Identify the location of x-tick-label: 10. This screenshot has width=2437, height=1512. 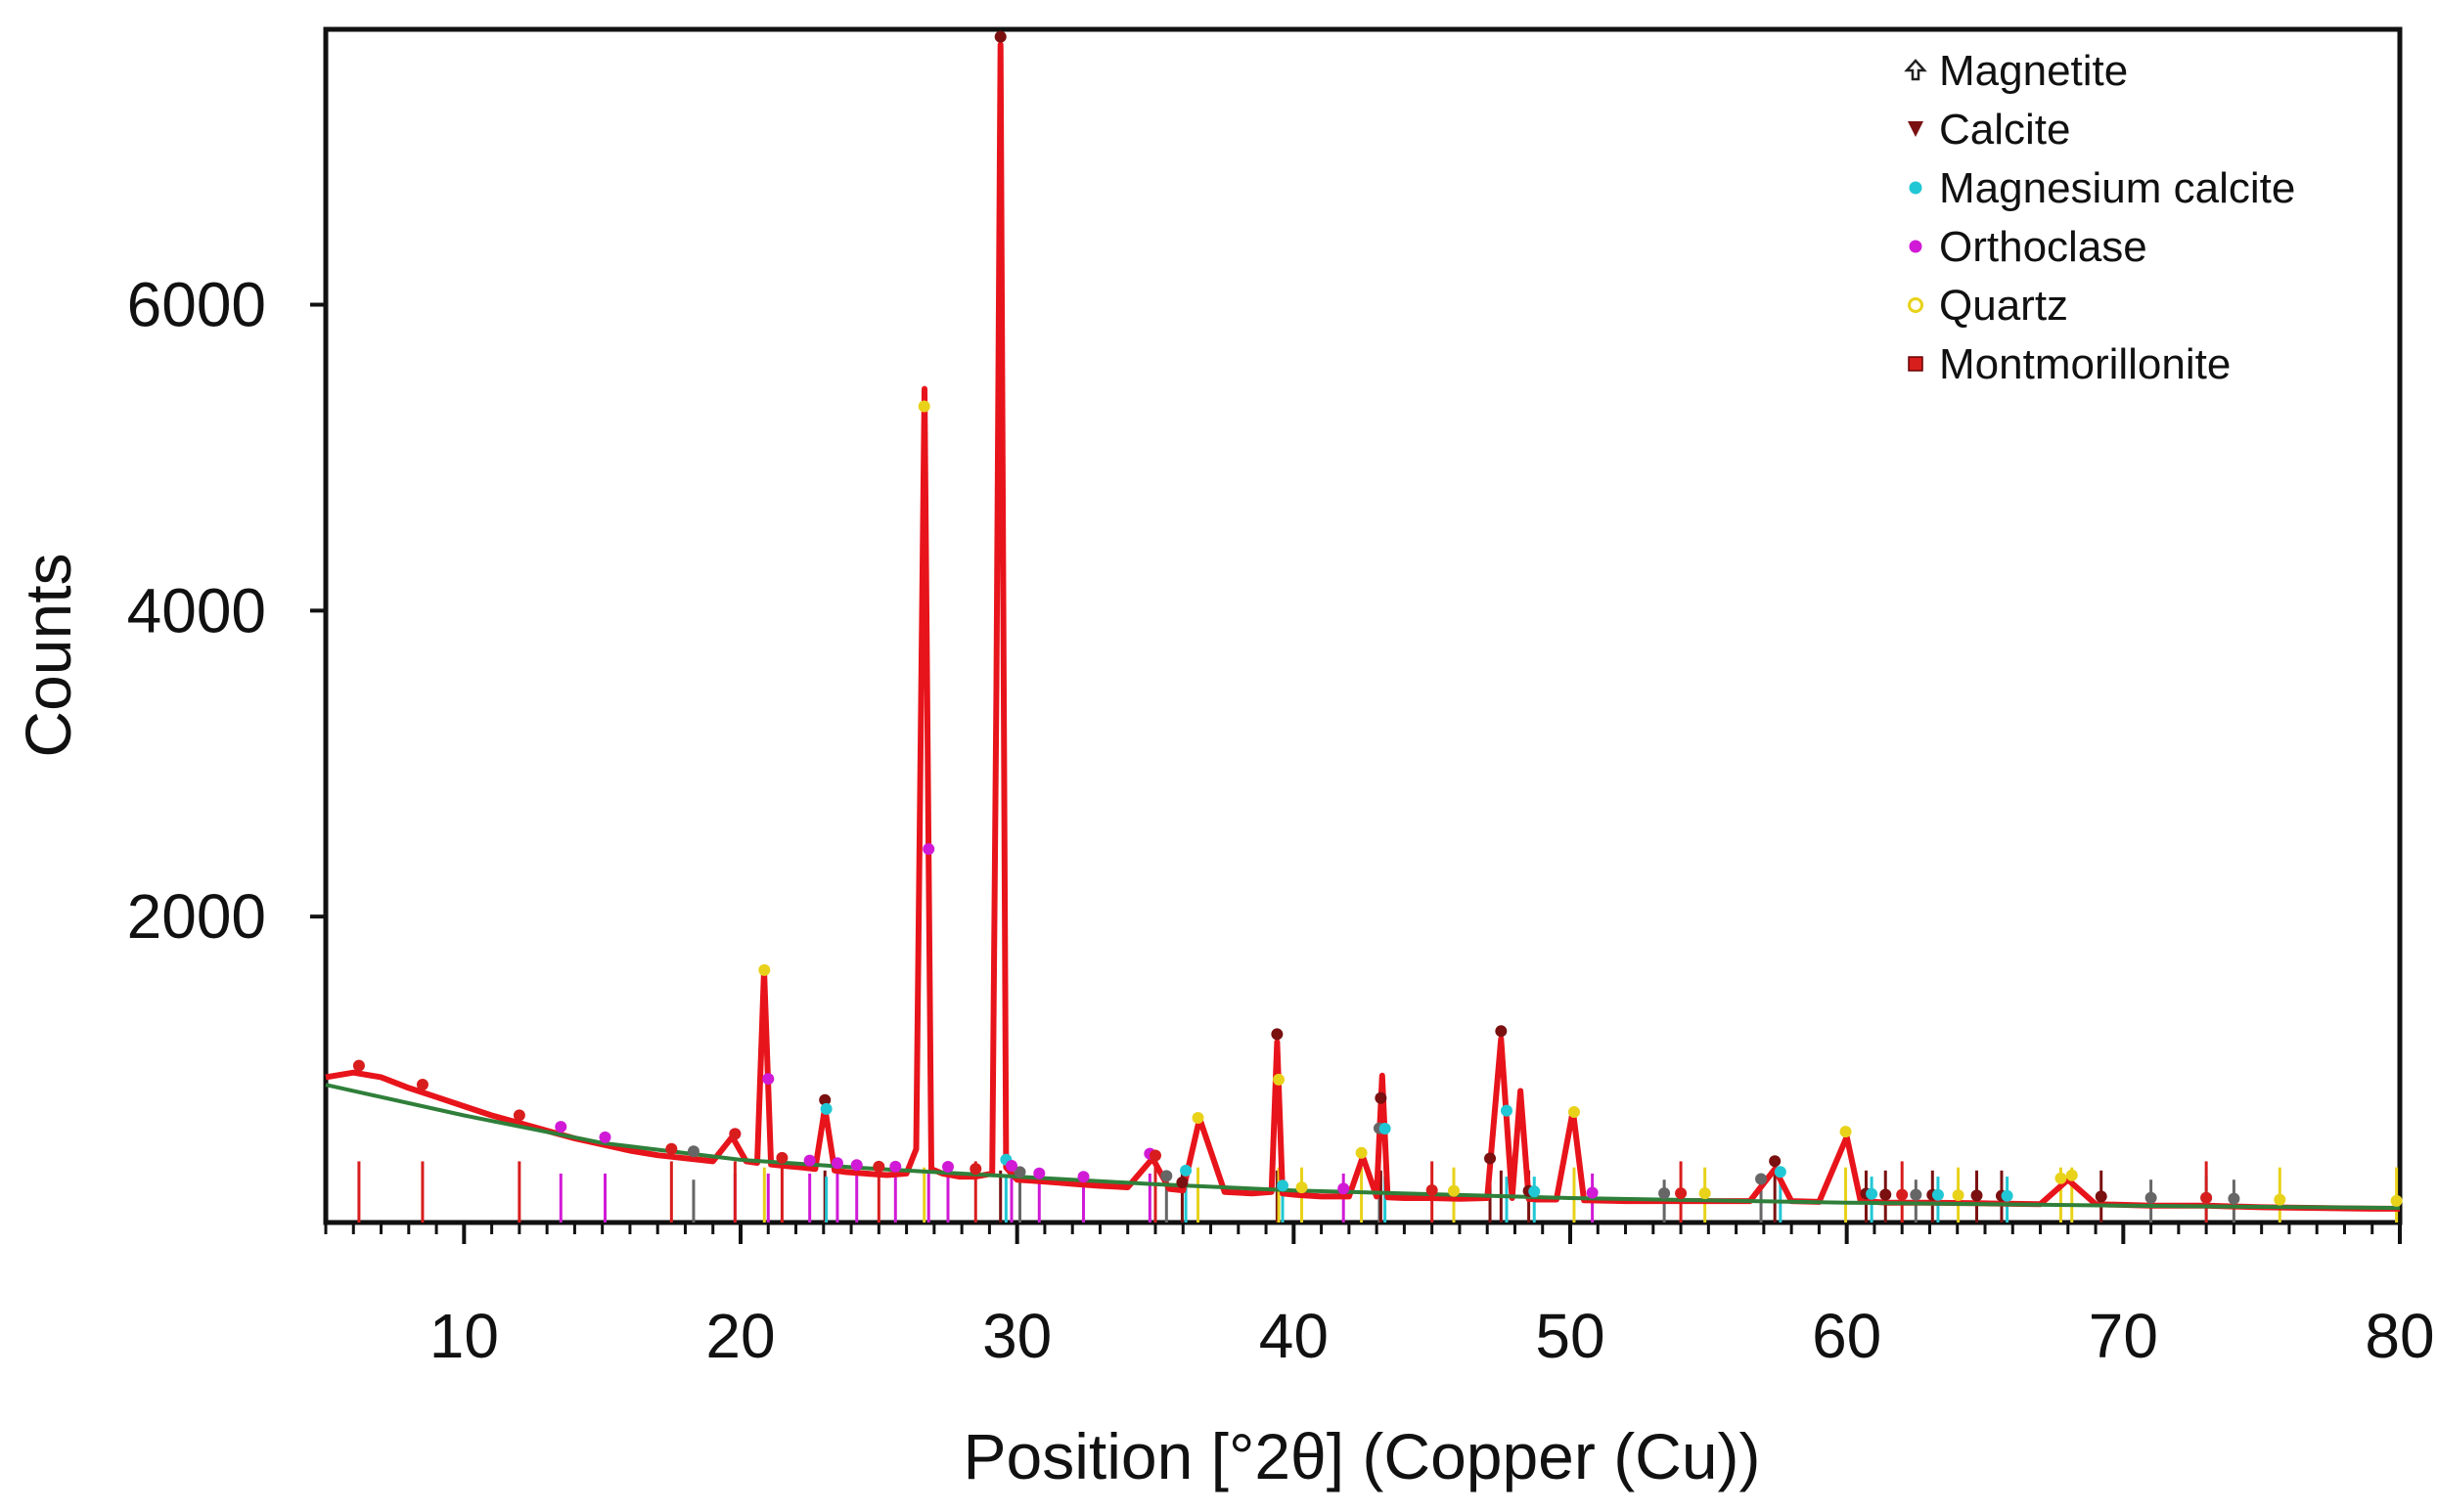
(464, 1336).